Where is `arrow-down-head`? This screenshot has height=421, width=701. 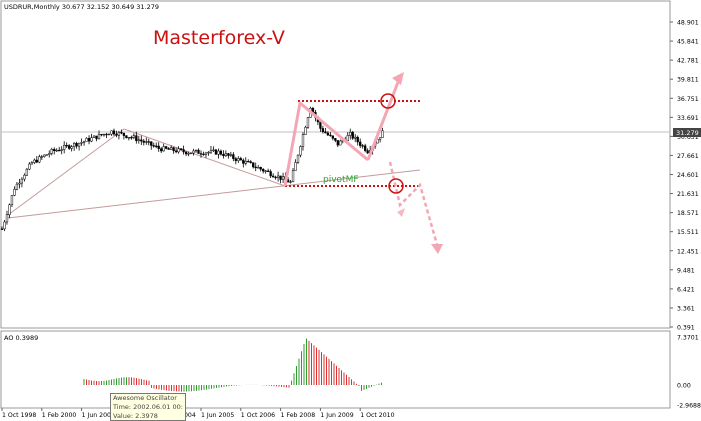
arrow-down-head is located at coordinates (437, 249).